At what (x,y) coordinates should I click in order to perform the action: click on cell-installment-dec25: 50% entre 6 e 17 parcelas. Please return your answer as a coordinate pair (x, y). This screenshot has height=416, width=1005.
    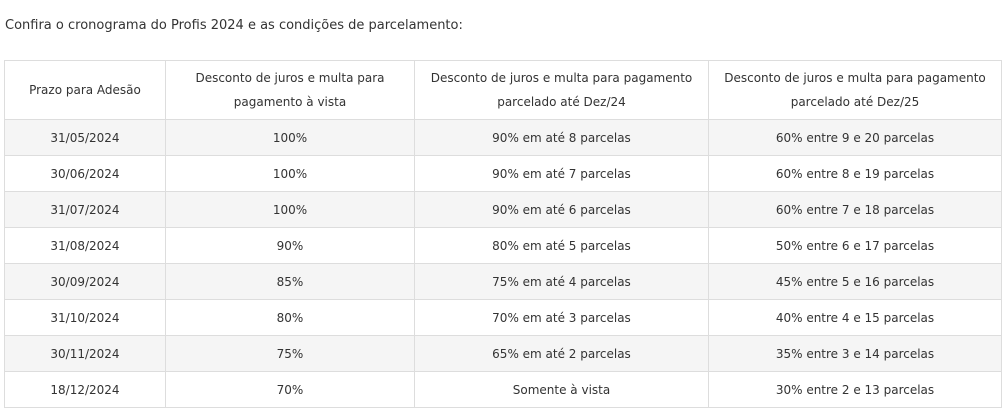
    Looking at the image, I should click on (855, 245).